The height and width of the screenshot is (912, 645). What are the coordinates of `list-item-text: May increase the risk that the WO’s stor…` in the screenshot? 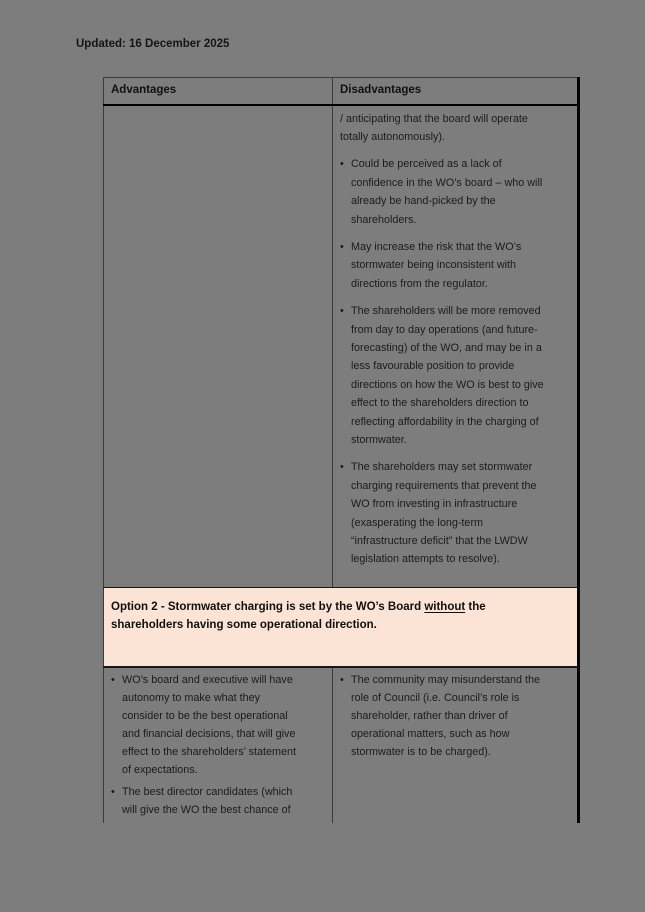 It's located at (436, 265).